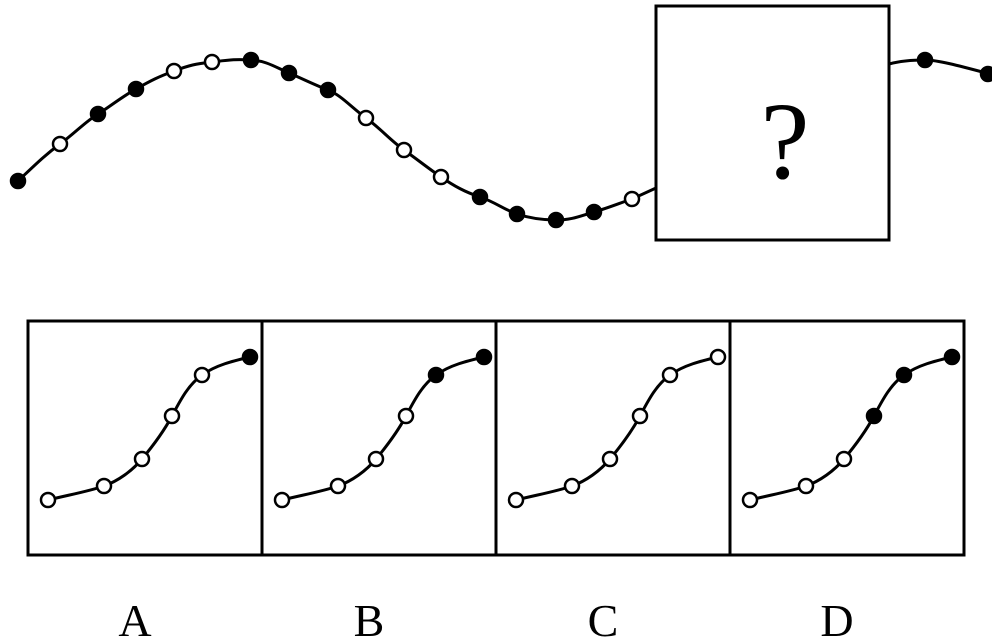 Image resolution: width=992 pixels, height=643 pixels. What do you see at coordinates (369, 619) in the screenshot?
I see `option-label: B` at bounding box center [369, 619].